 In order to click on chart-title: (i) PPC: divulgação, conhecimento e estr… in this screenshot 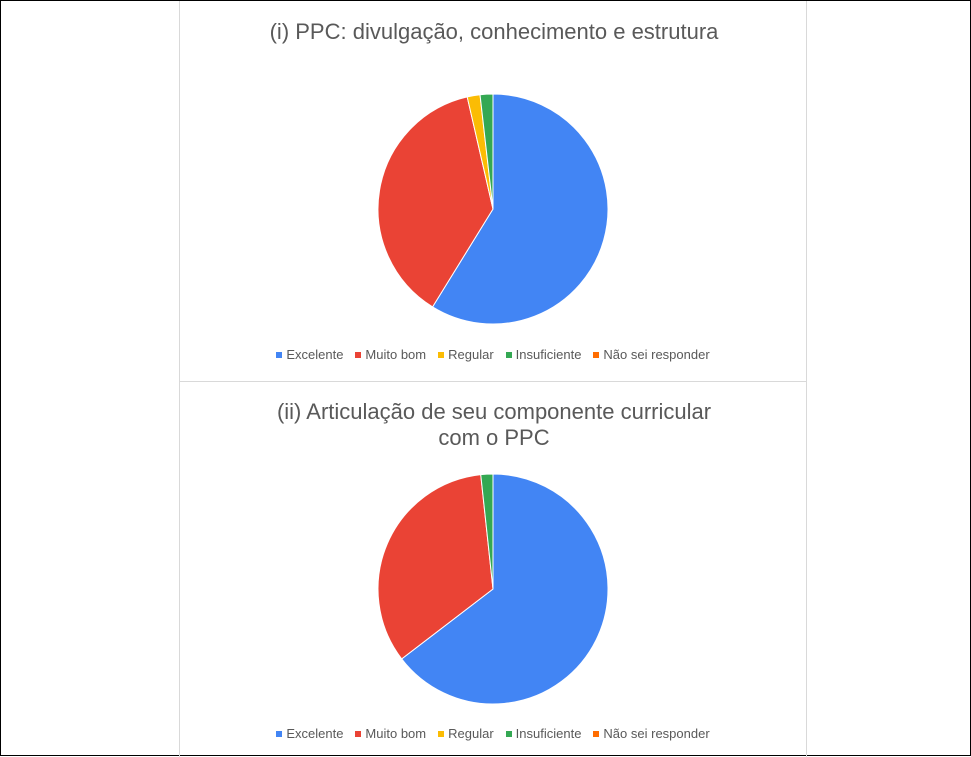, I will do `click(494, 31)`.